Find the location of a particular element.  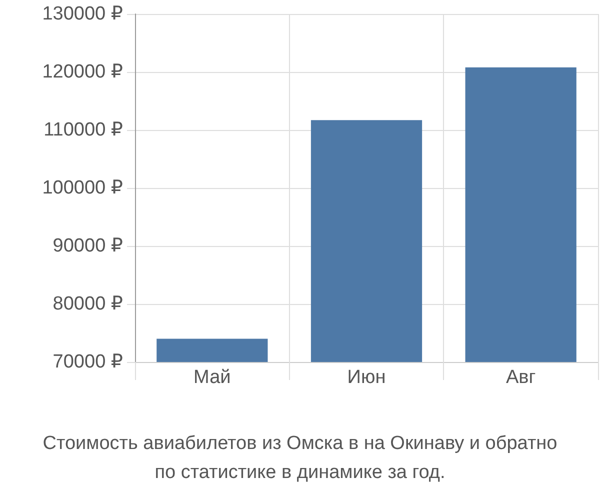

text: Стоимость авиабилетов из Омска в на Окинаву и обратно по статистике в динамике за год. is located at coordinates (300, 458).